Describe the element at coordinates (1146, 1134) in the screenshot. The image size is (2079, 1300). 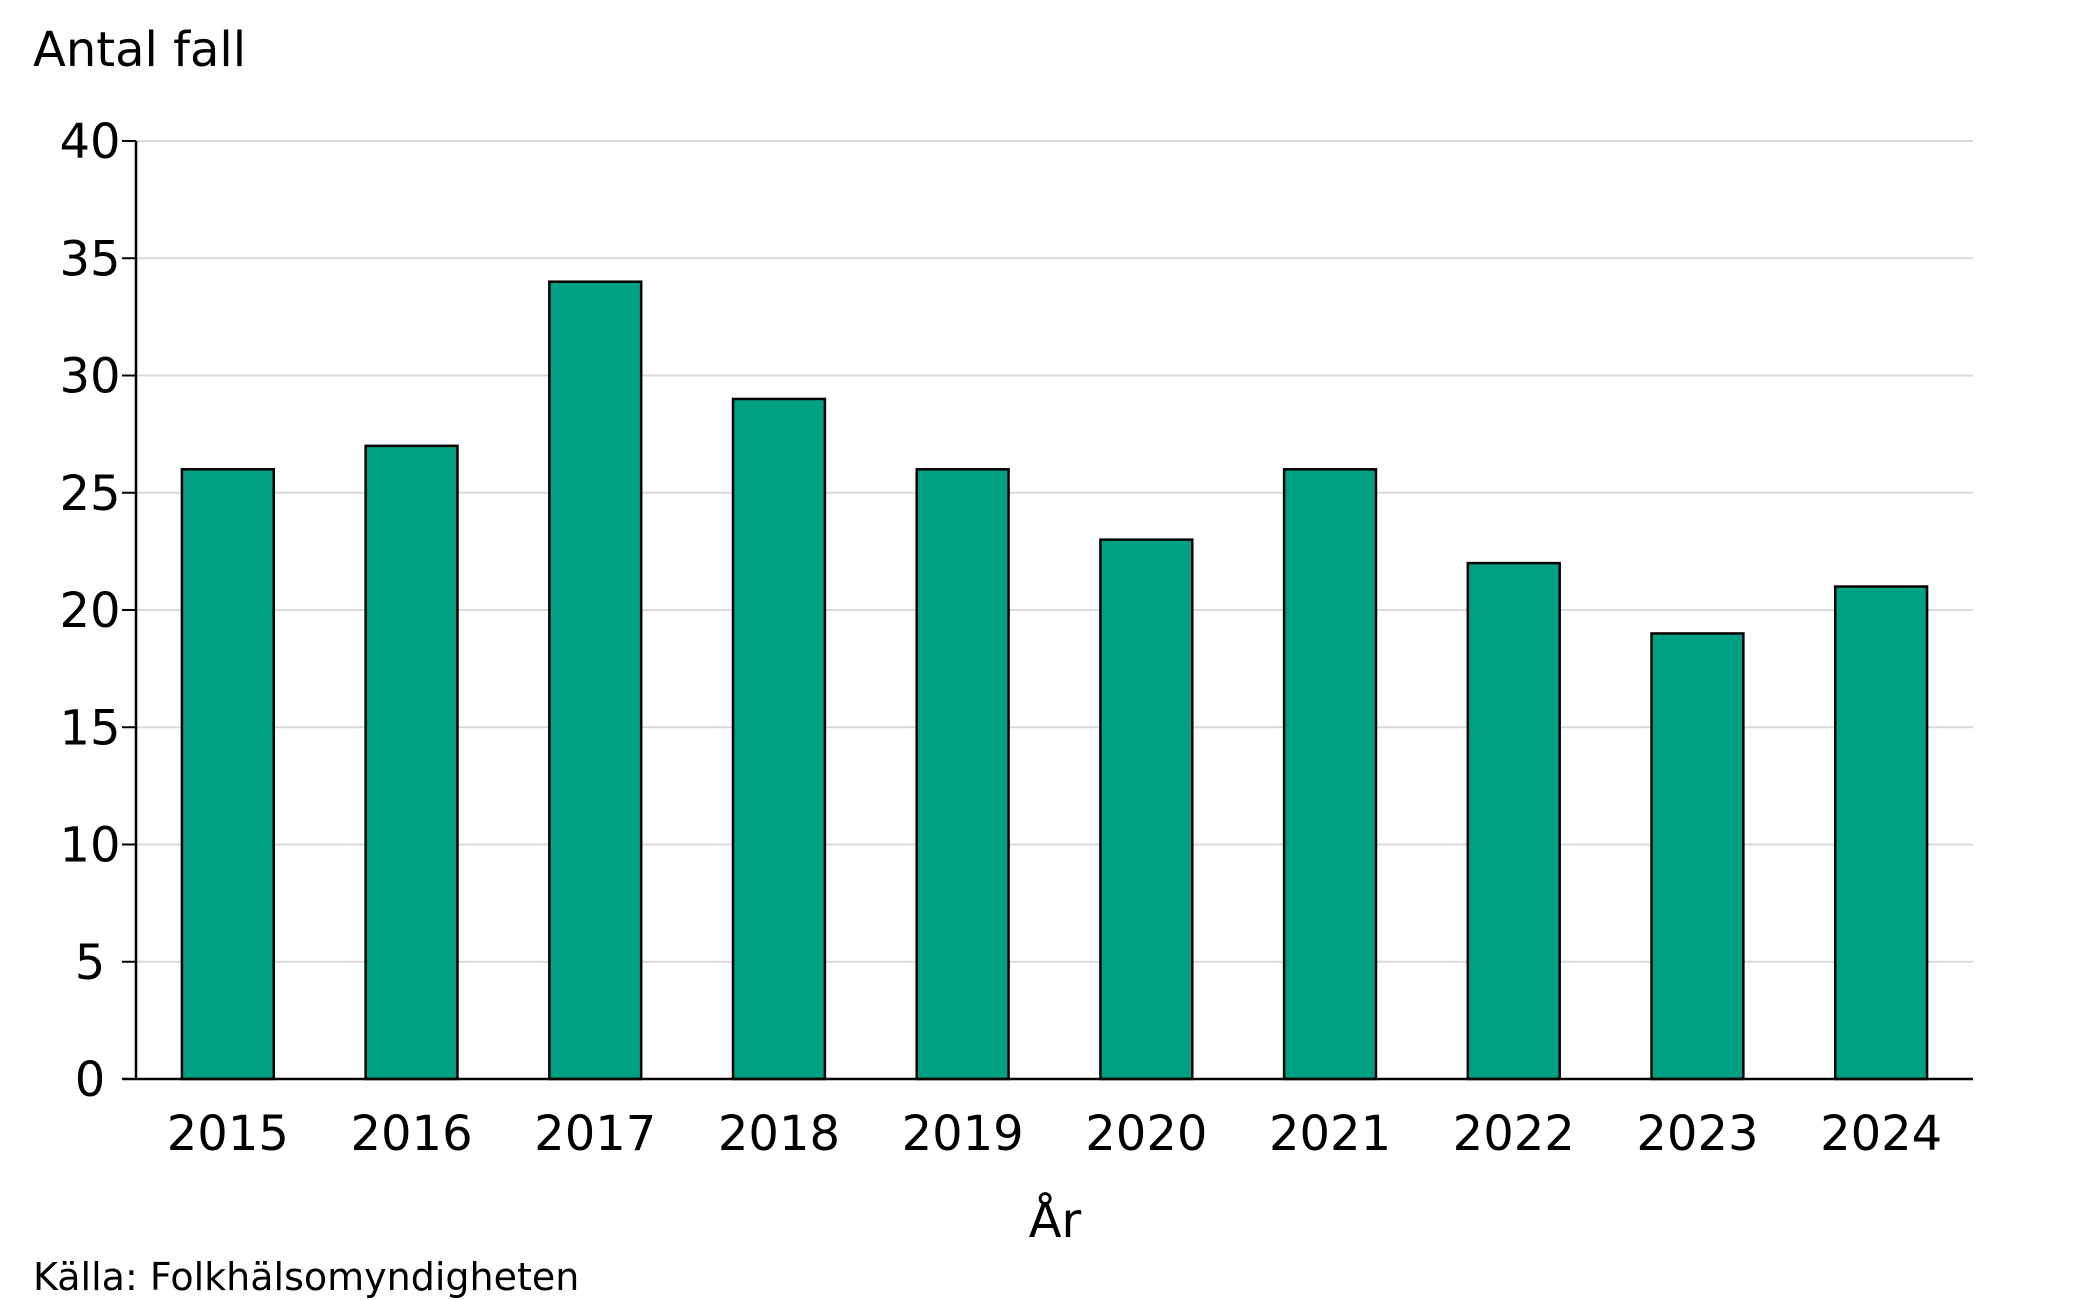
I see `x-tick-label: 2020` at that location.